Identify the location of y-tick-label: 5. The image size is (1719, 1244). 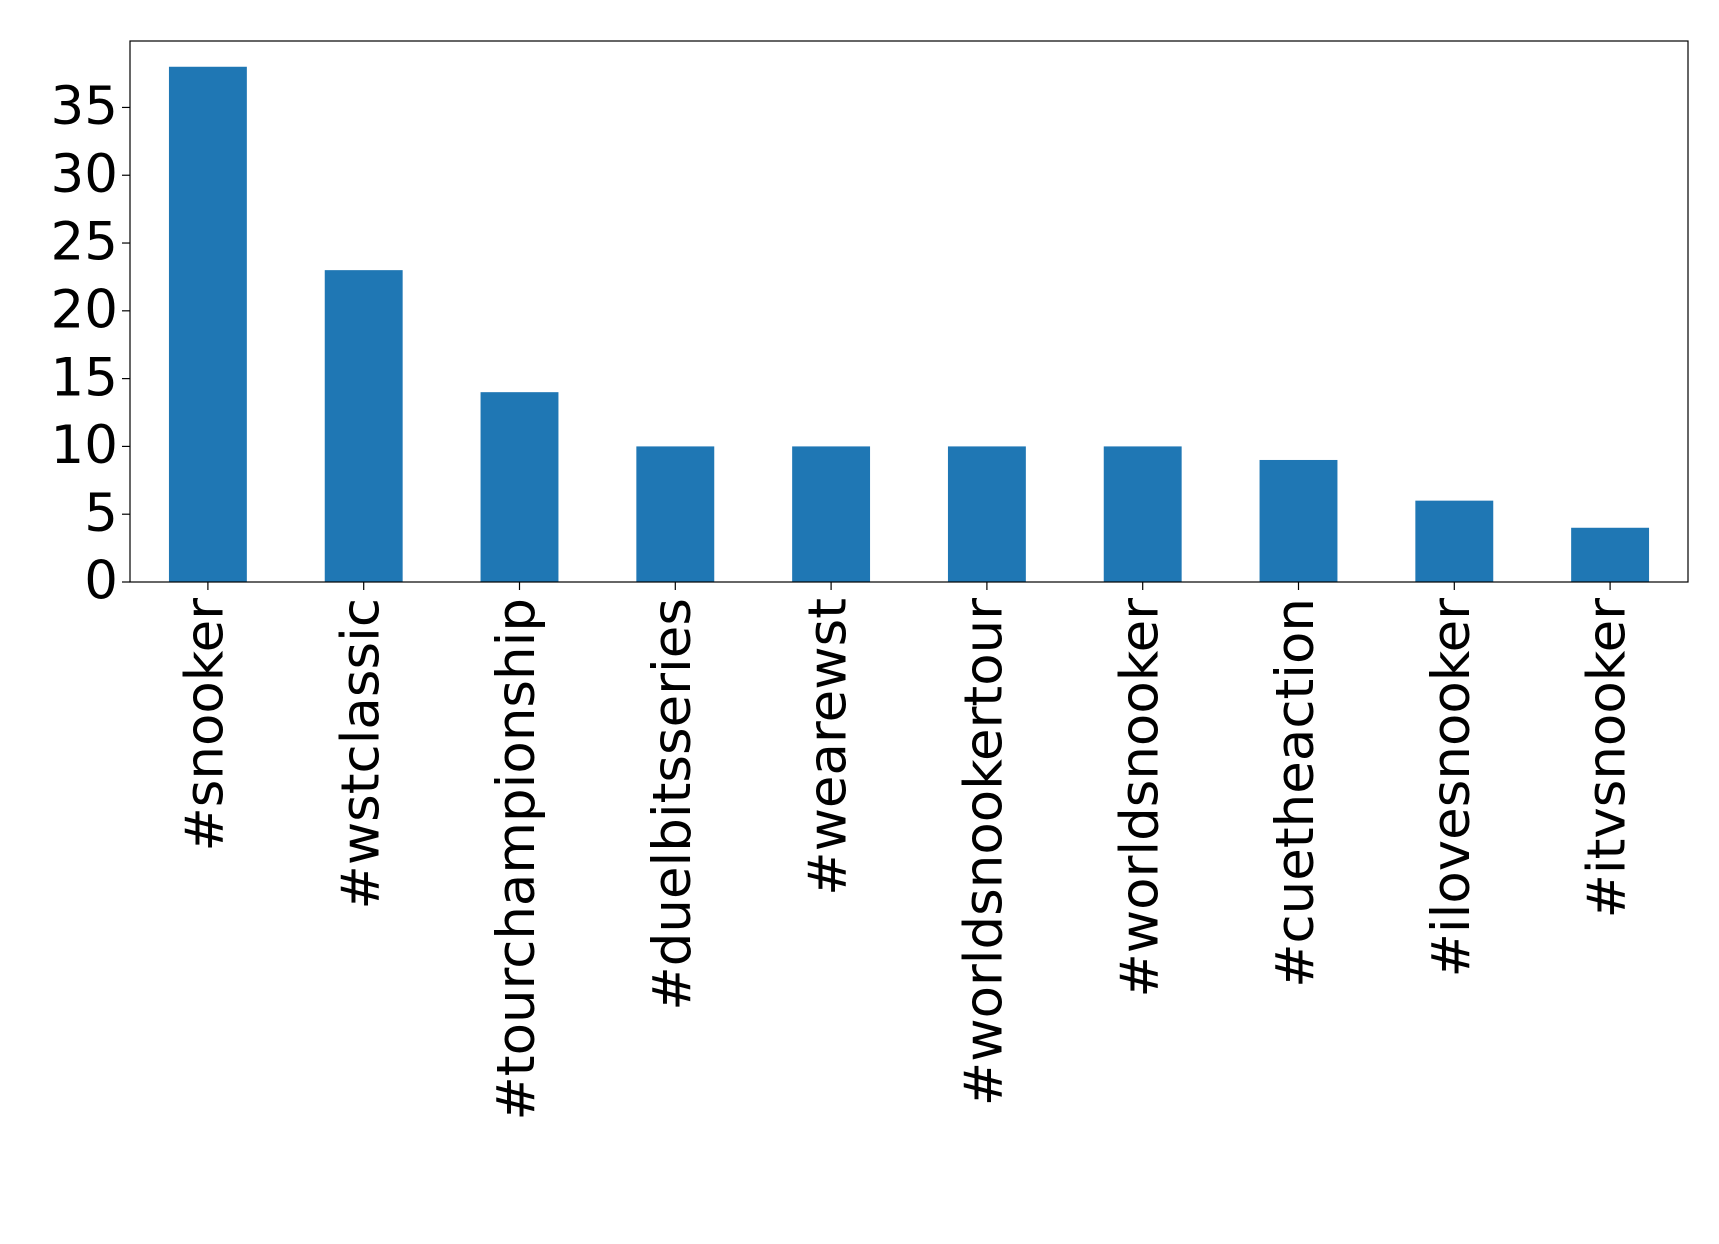
(101, 513).